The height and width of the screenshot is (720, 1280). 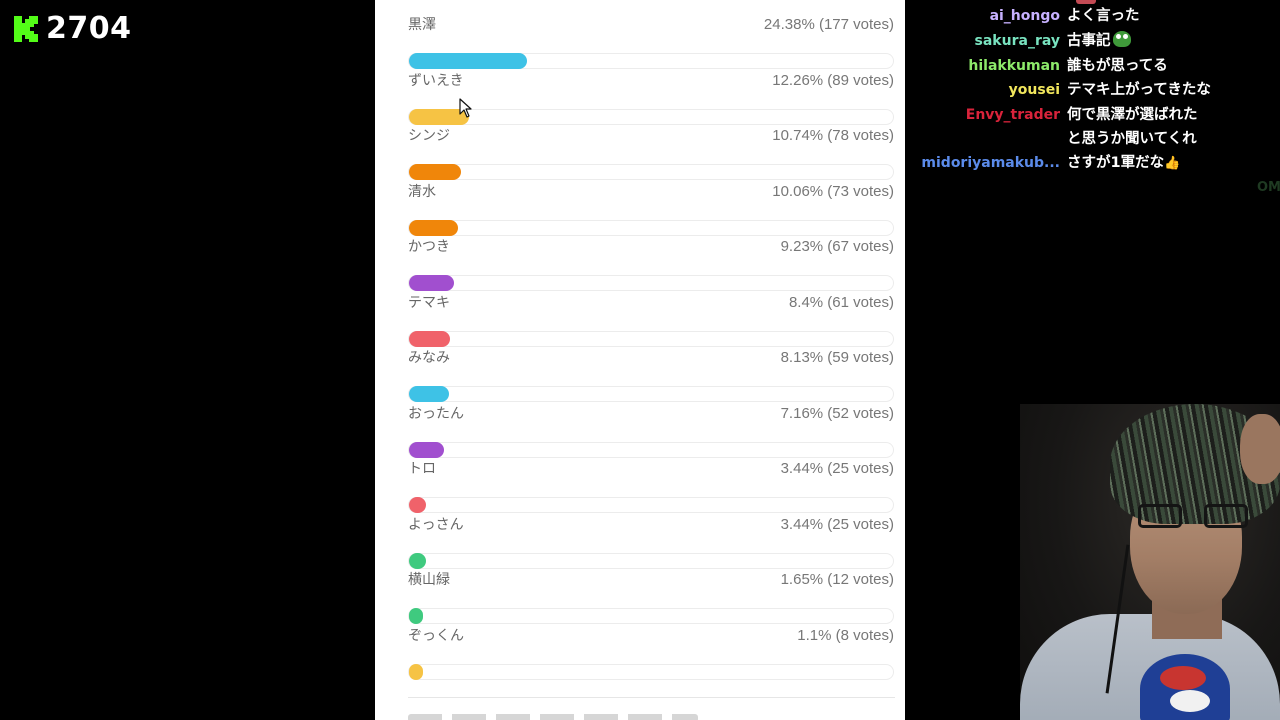 What do you see at coordinates (837, 579) in the screenshot?
I see `poll-option-result: 1.65% (12 votes)` at bounding box center [837, 579].